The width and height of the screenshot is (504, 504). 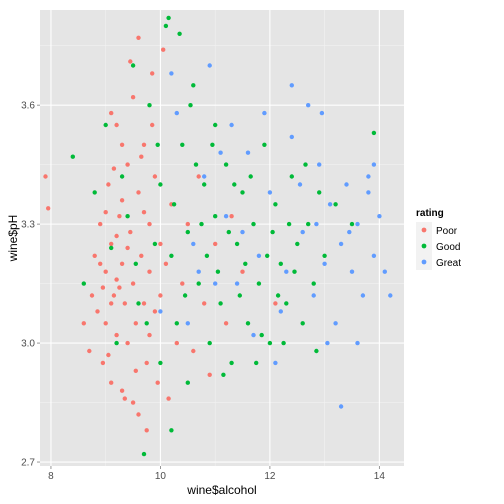 What do you see at coordinates (30, 285) in the screenshot?
I see `y-axis-ticks: 2.7 3.0 3.3 3.6` at bounding box center [30, 285].